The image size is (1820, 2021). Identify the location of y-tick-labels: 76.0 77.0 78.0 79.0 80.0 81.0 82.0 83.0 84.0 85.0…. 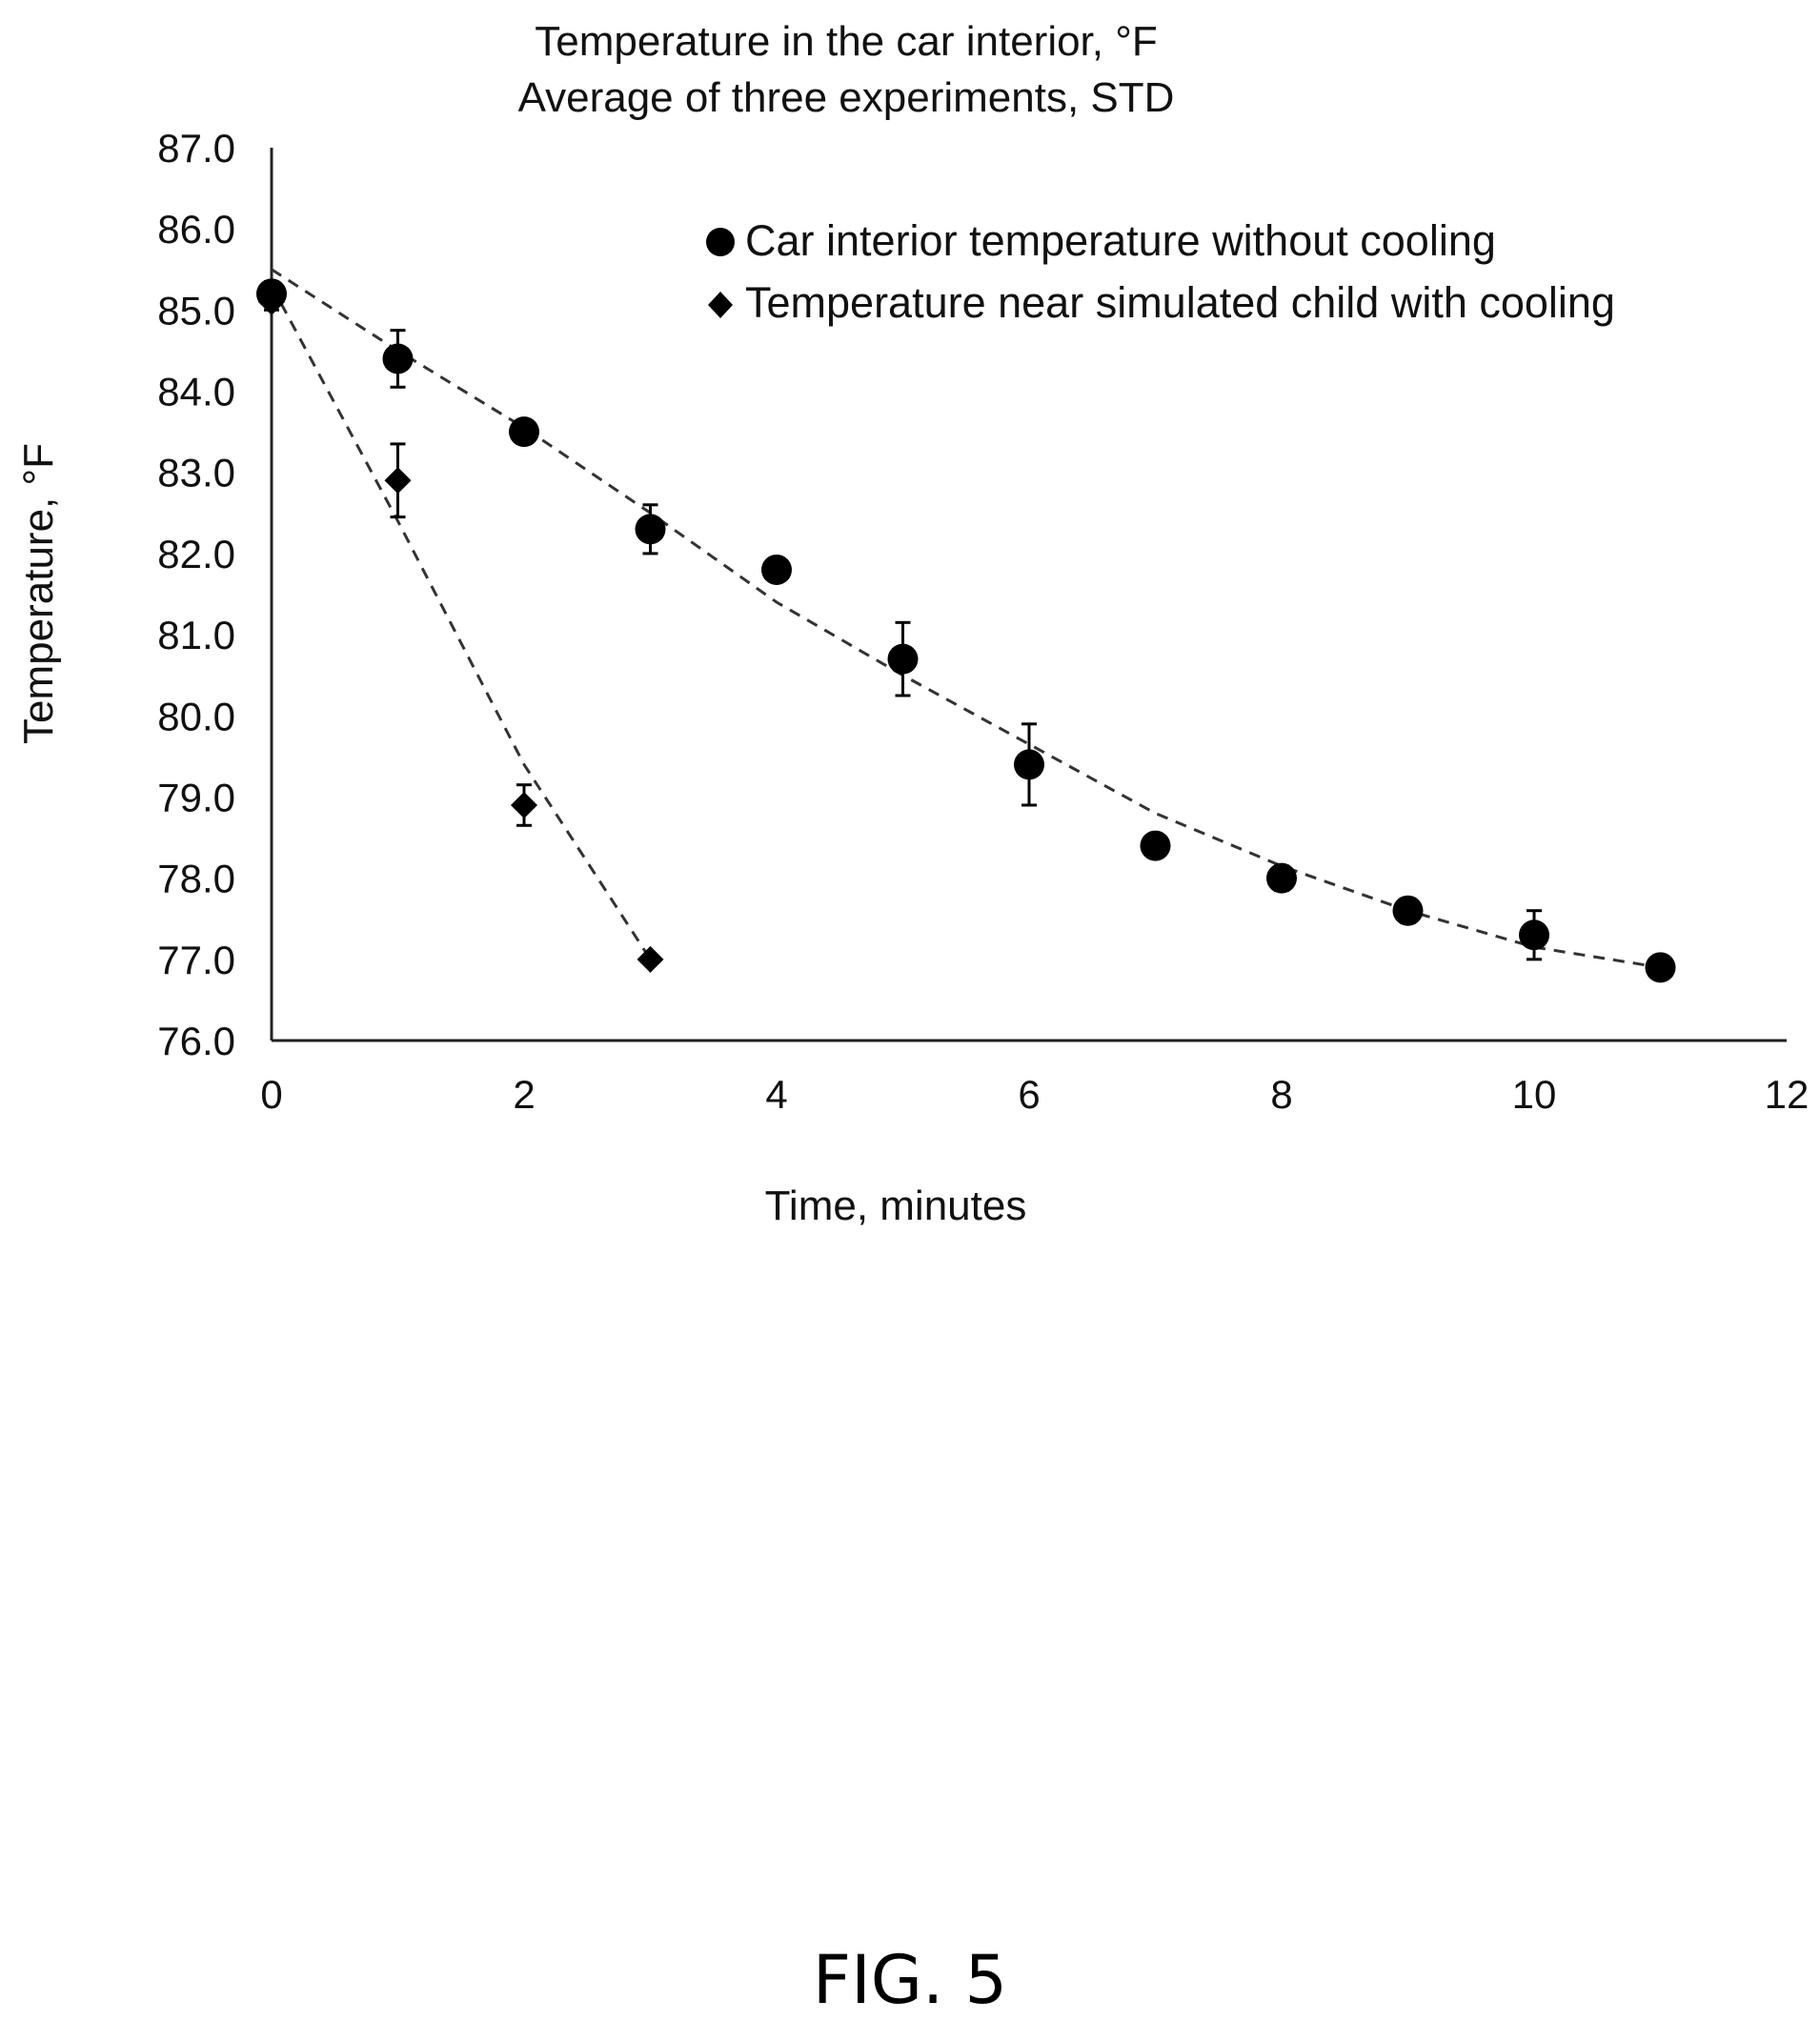
(196, 594).